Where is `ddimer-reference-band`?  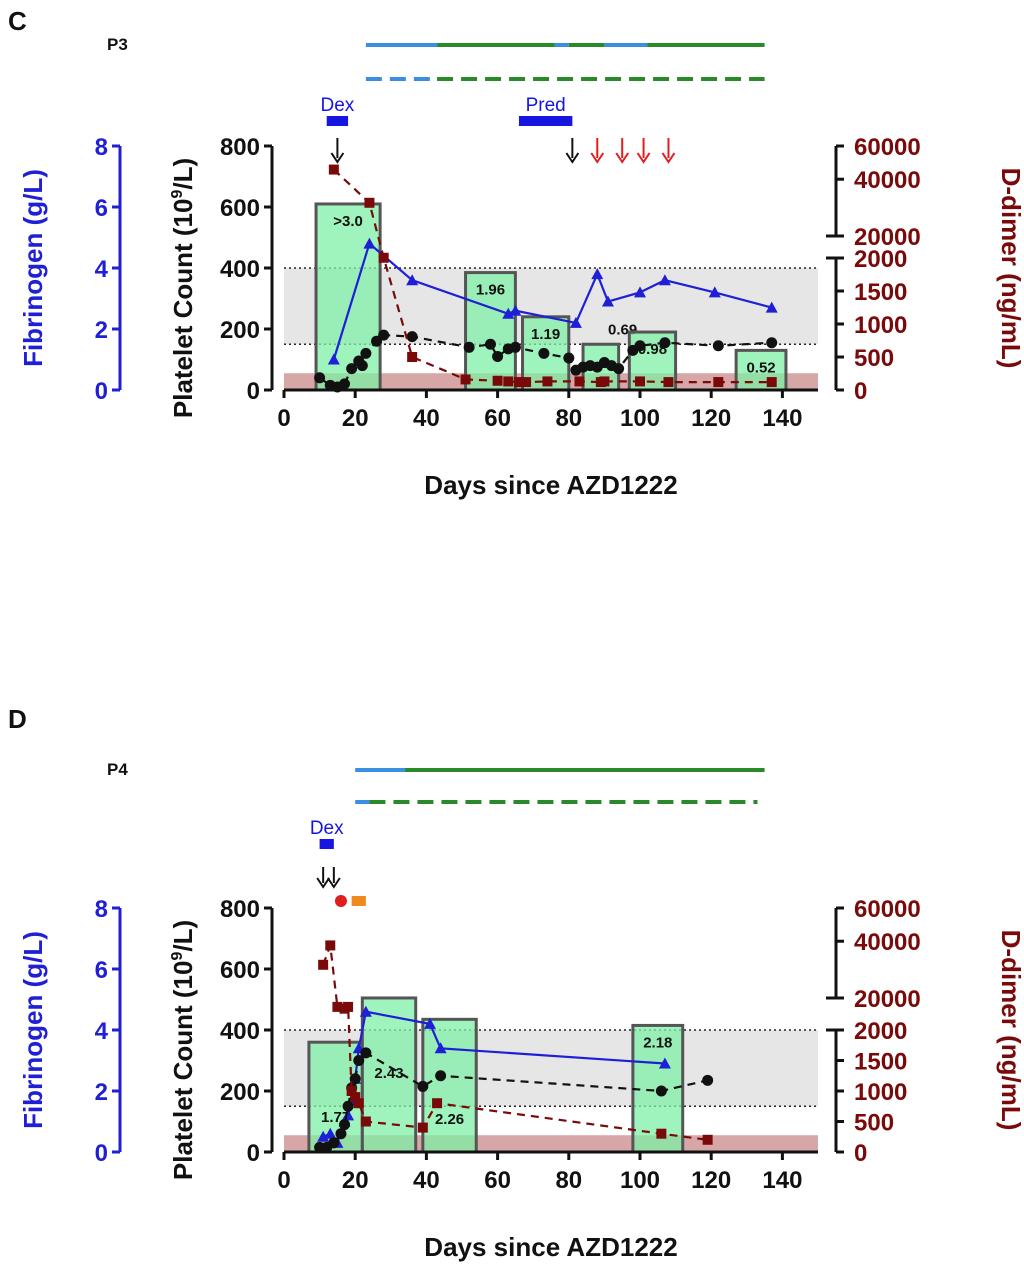 ddimer-reference-band is located at coordinates (551, 1143).